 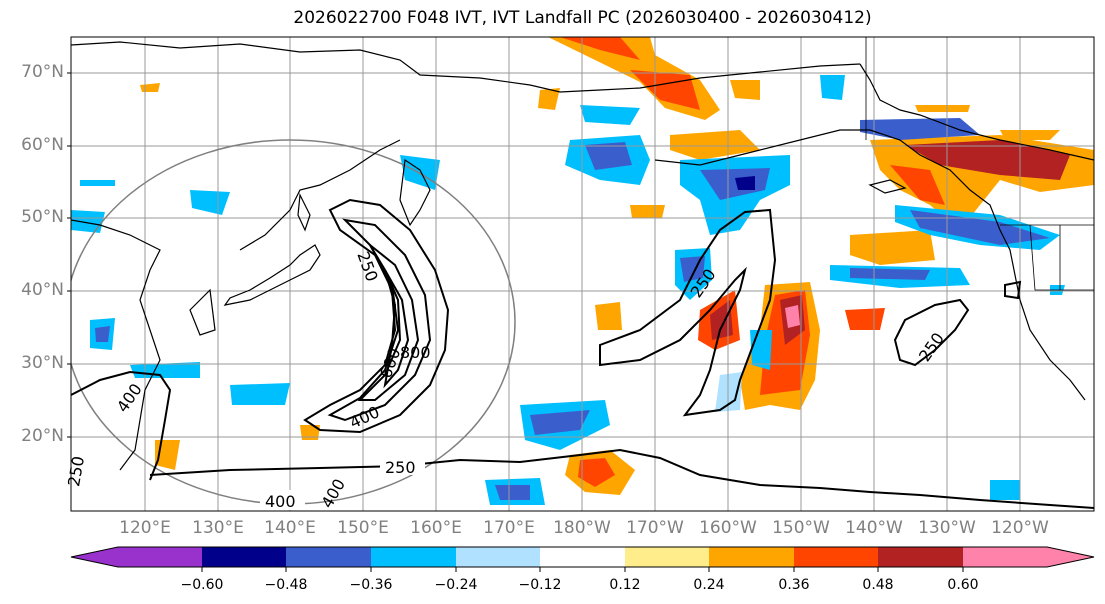 What do you see at coordinates (715, 145) in the screenshot?
I see `shade-orange-small2` at bounding box center [715, 145].